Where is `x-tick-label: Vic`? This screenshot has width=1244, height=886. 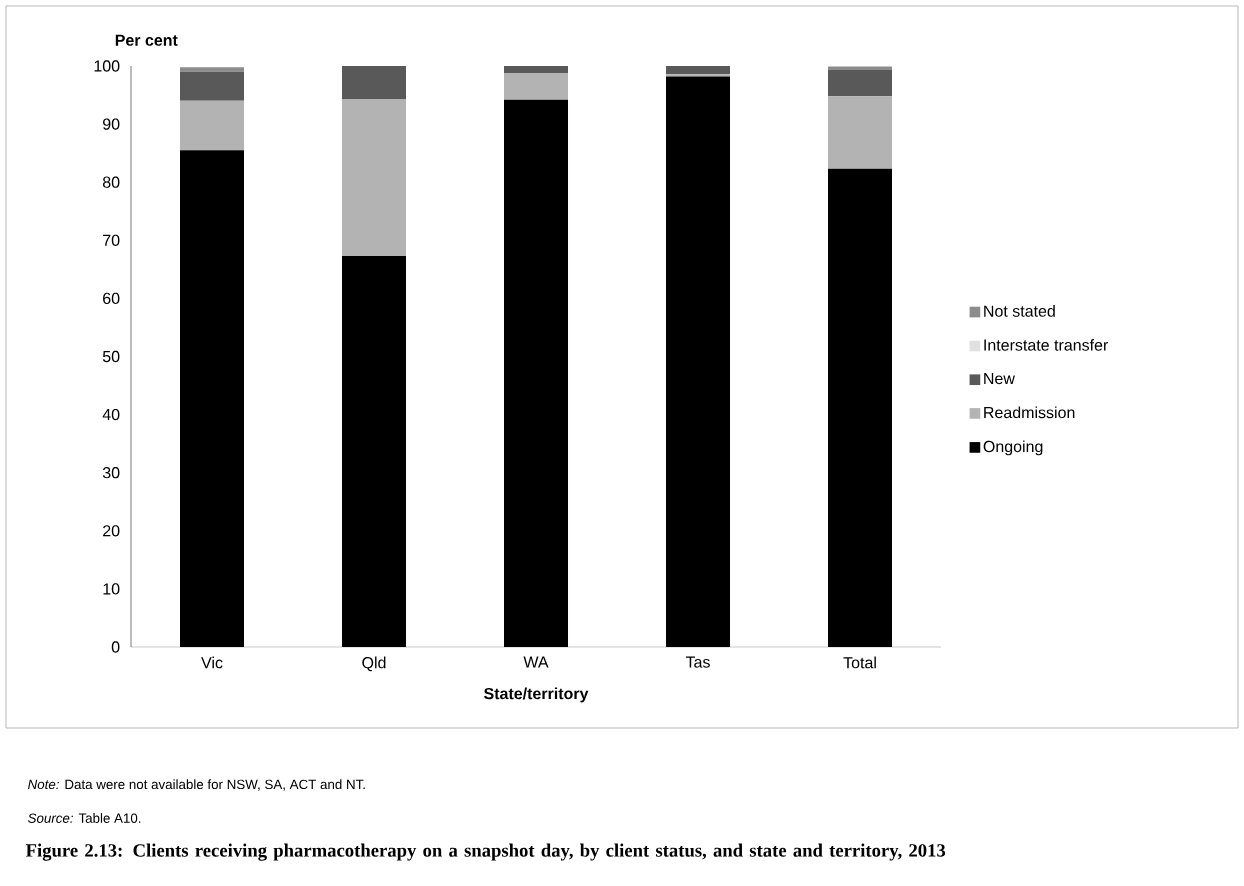 x-tick-label: Vic is located at coordinates (212, 662).